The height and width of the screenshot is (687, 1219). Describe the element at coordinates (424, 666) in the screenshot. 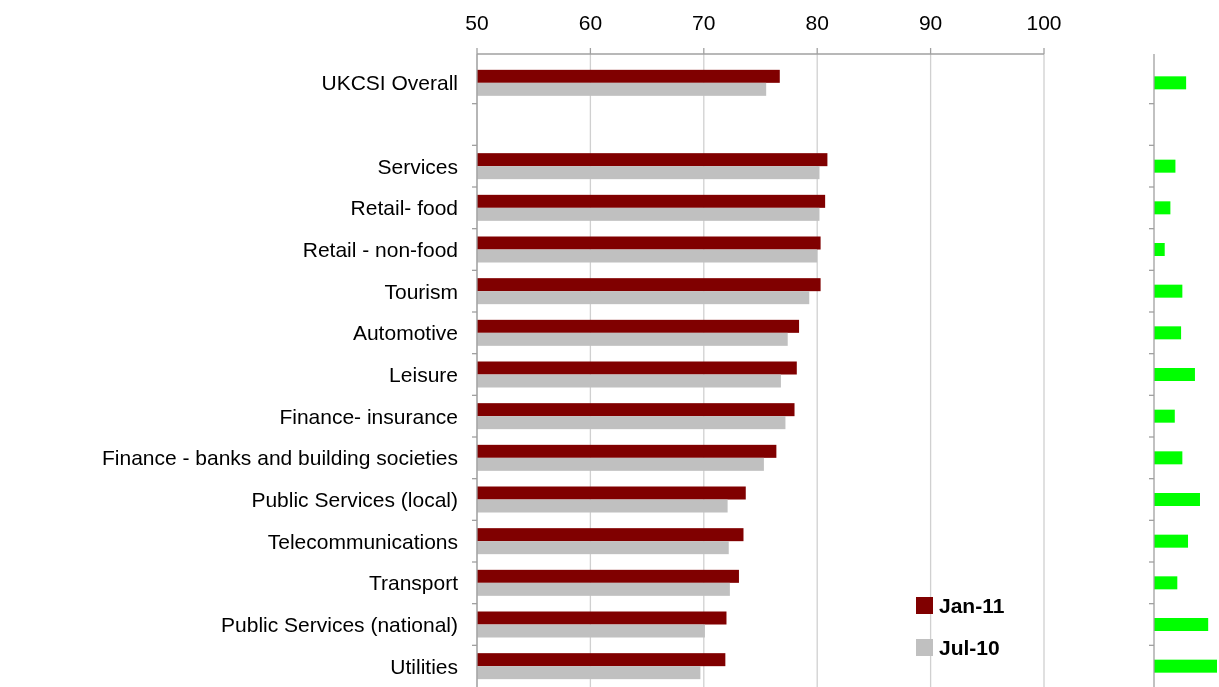

I see `y-tick-label: Utilities` at that location.